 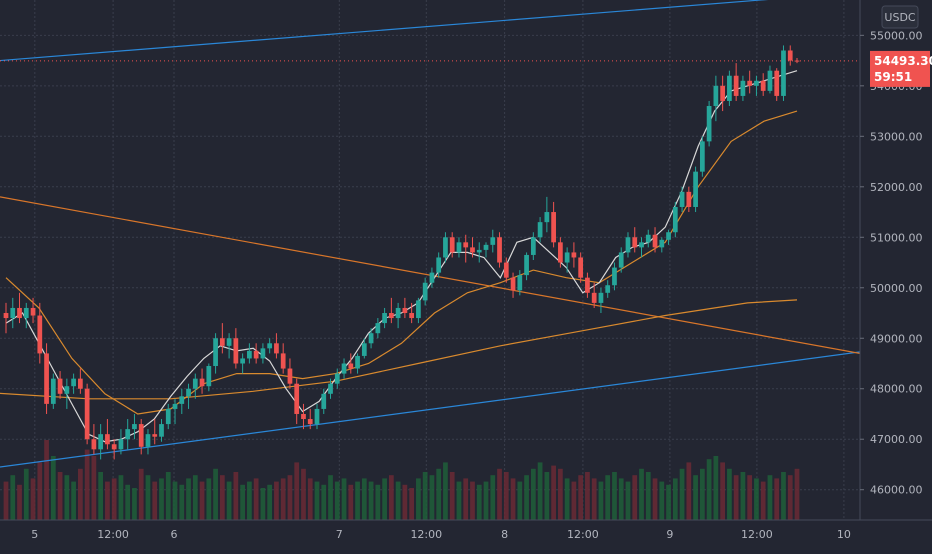 What do you see at coordinates (893, 77) in the screenshot?
I see `countdown-label: 59:51` at bounding box center [893, 77].